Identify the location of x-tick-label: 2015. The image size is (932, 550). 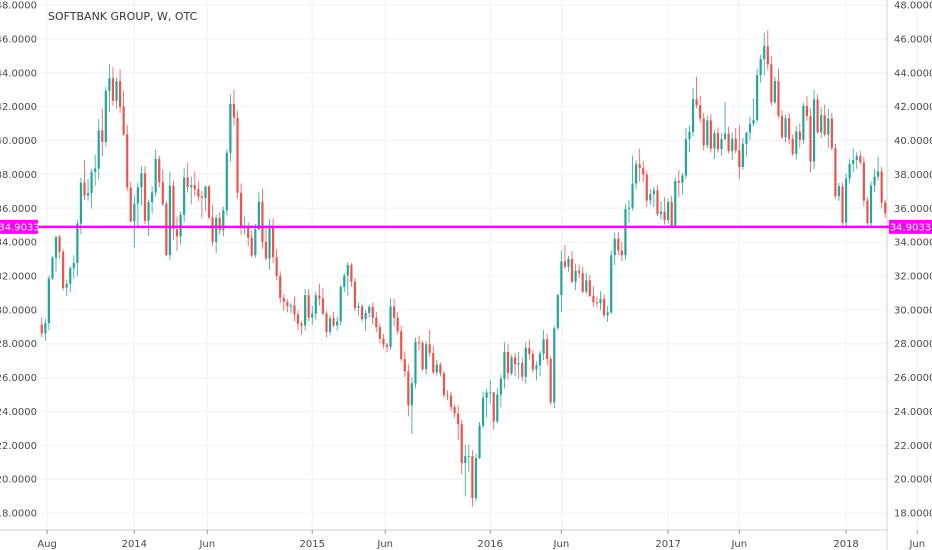
(312, 544).